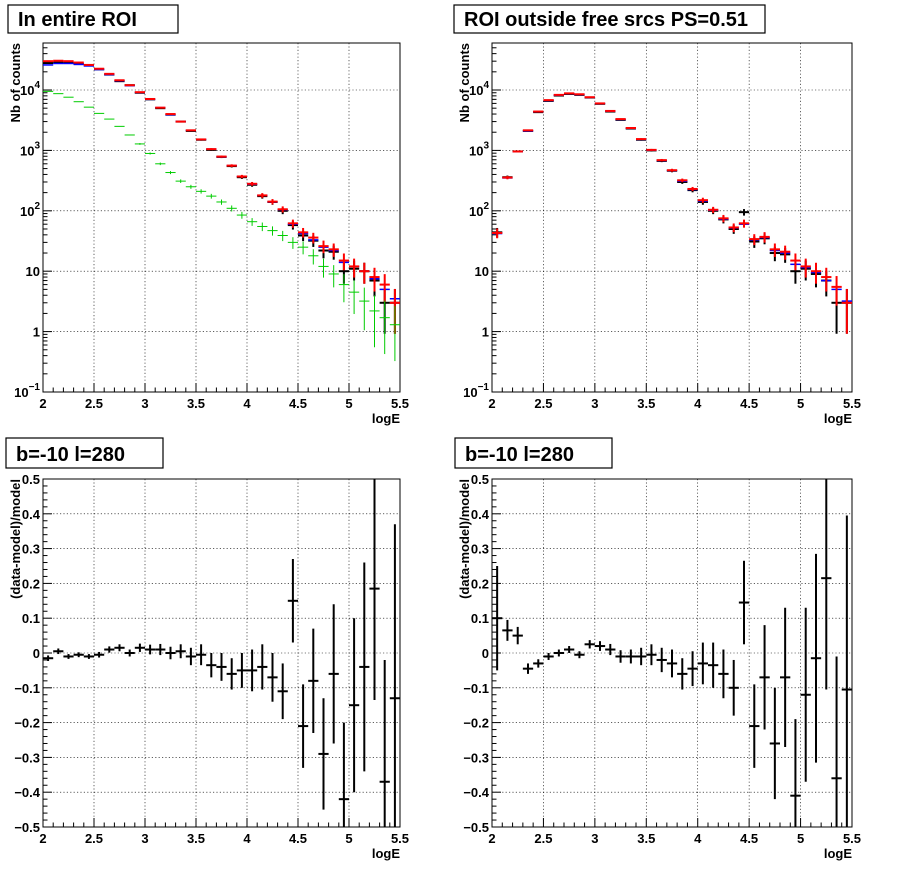  What do you see at coordinates (77, 20) in the screenshot?
I see `chart-title: In entire ROI` at bounding box center [77, 20].